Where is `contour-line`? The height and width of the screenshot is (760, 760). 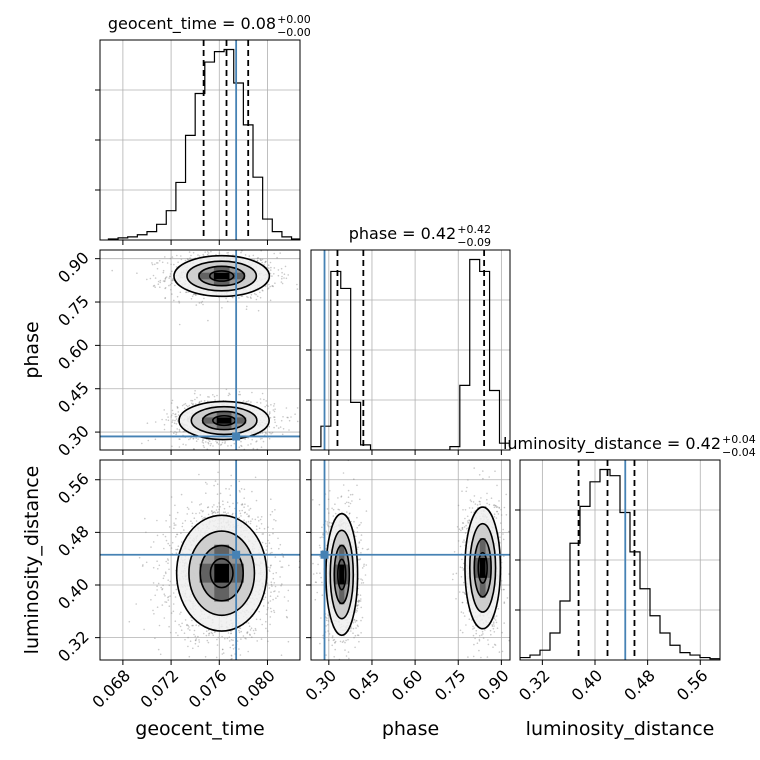 contour-line is located at coordinates (224, 420).